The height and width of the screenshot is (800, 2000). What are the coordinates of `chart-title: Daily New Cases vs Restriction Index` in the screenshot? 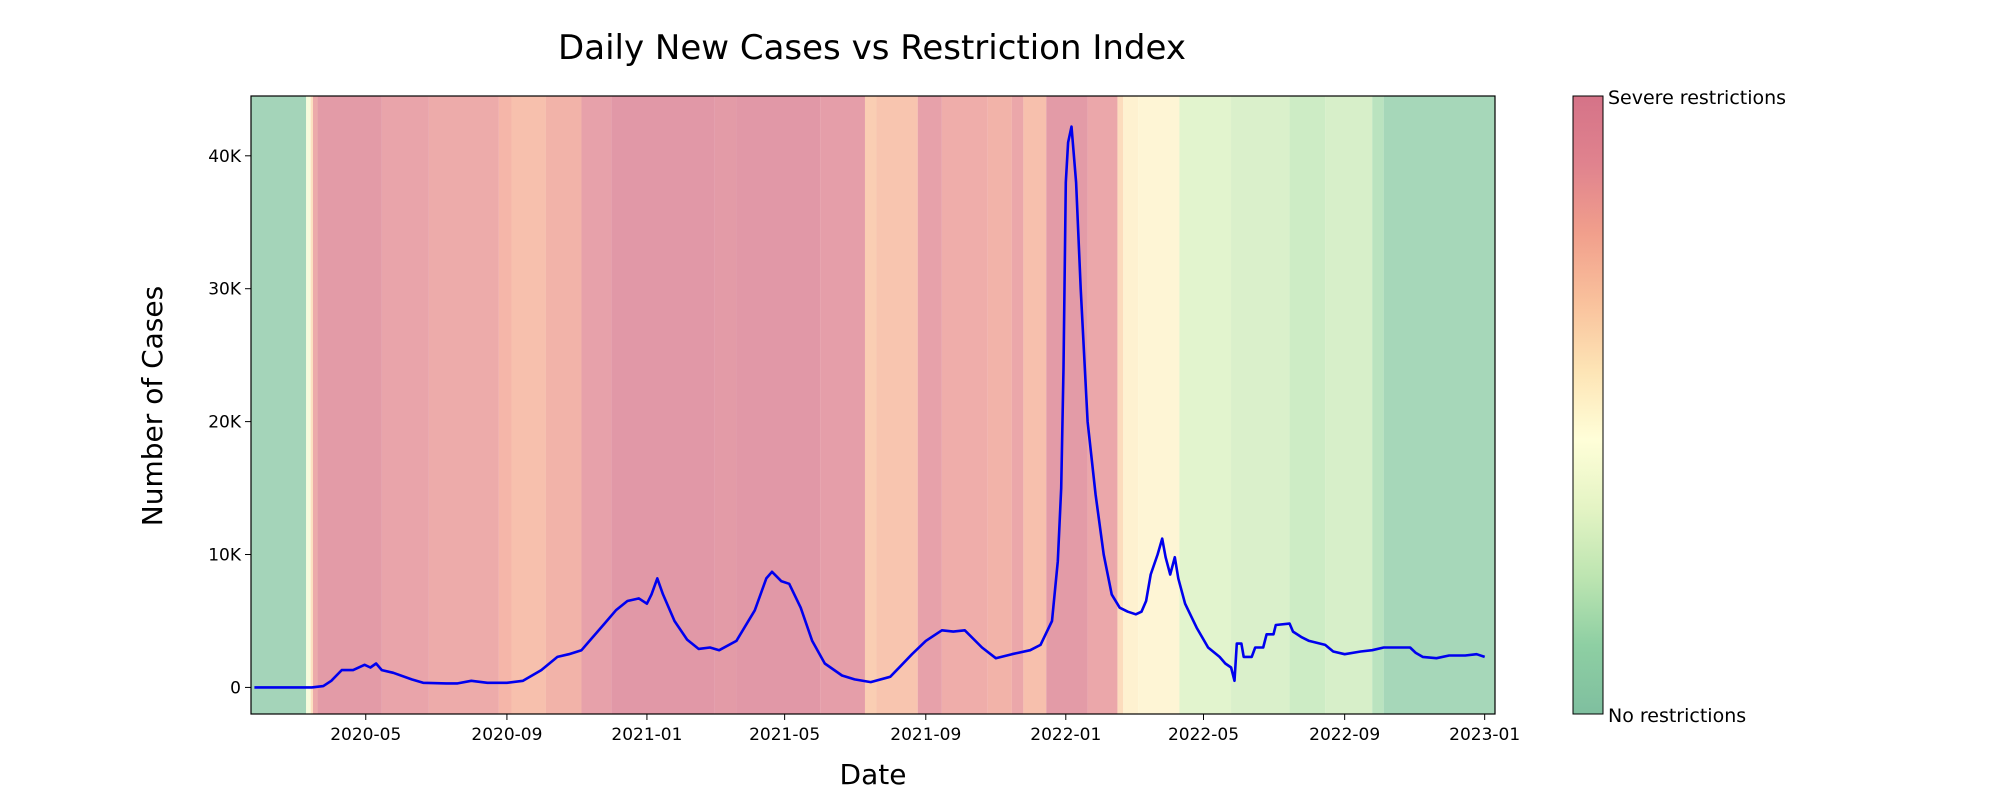 It's located at (872, 48).